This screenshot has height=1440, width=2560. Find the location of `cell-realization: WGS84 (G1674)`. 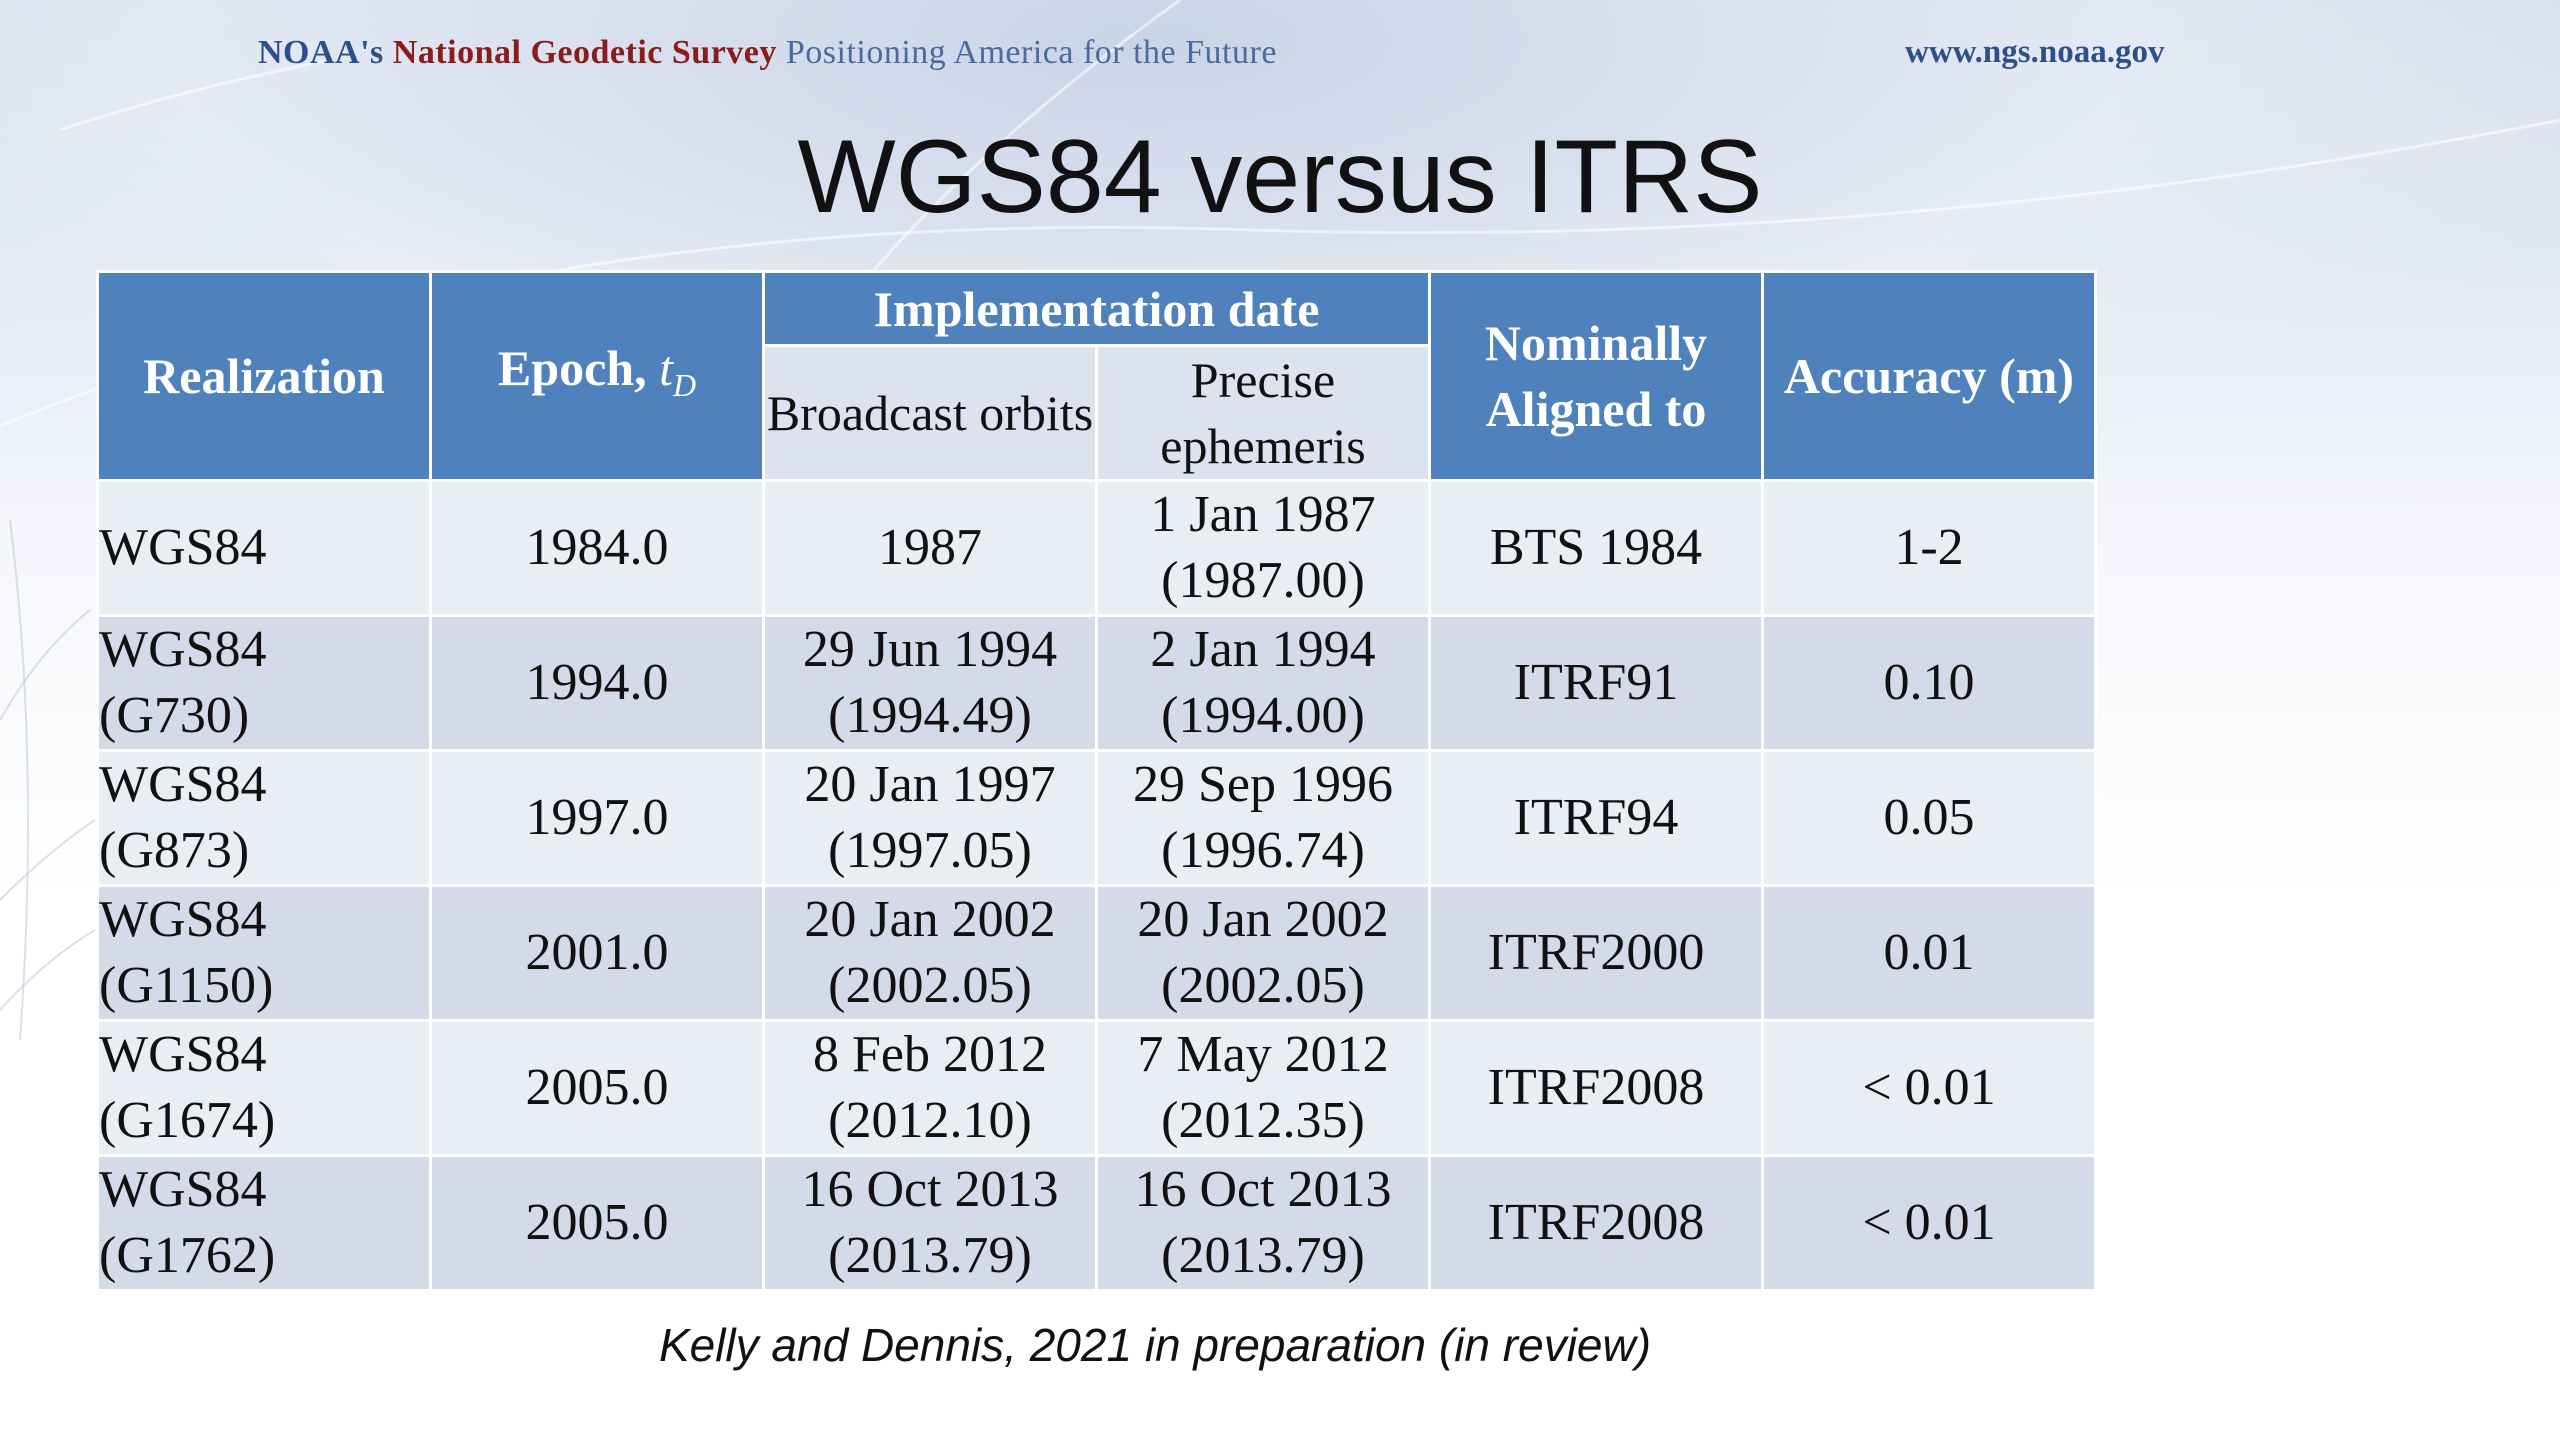

cell-realization: WGS84 (G1674) is located at coordinates (264, 1088).